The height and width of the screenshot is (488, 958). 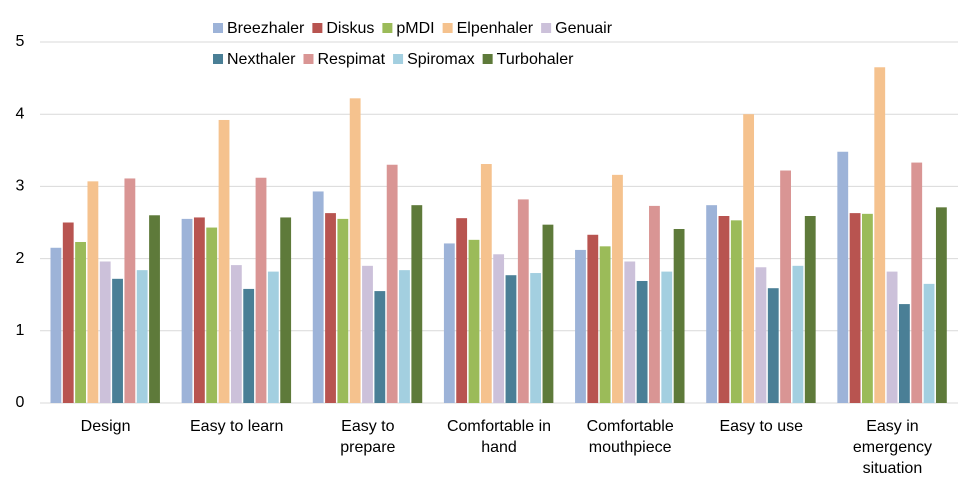 What do you see at coordinates (761, 426) in the screenshot?
I see `x-tick-label: Easy to use` at bounding box center [761, 426].